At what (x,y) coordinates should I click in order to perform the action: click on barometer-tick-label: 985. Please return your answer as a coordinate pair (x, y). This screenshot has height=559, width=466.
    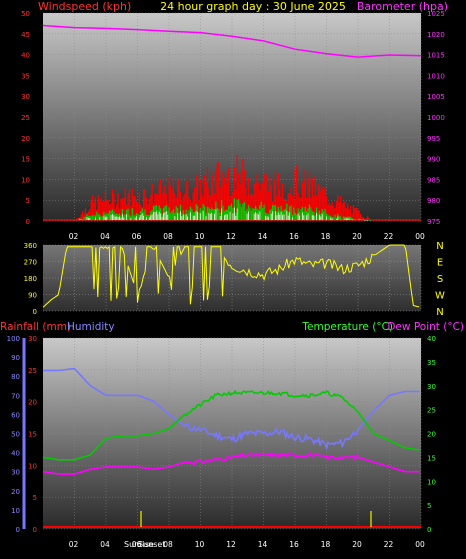
    Looking at the image, I should click on (433, 180).